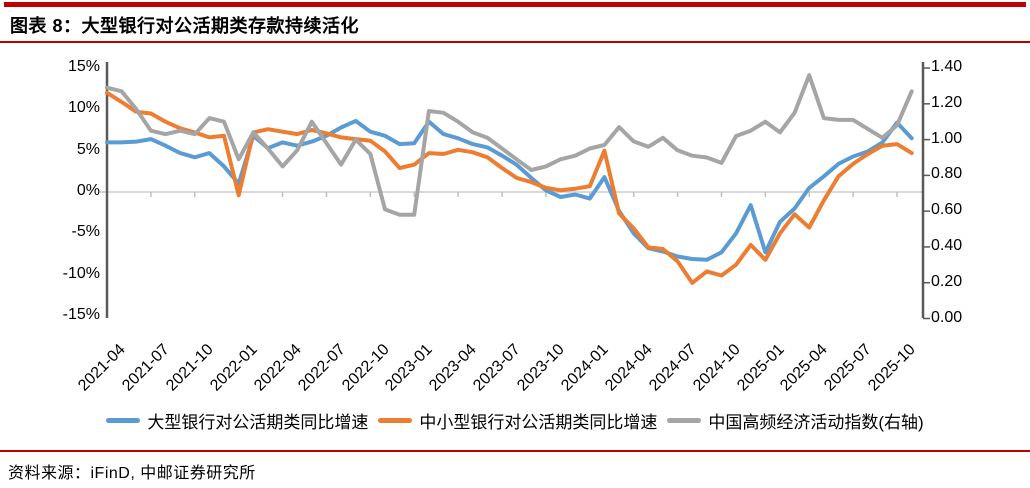 The height and width of the screenshot is (488, 1030). Describe the element at coordinates (515, 451) in the screenshot. I see `footer-rule` at that location.